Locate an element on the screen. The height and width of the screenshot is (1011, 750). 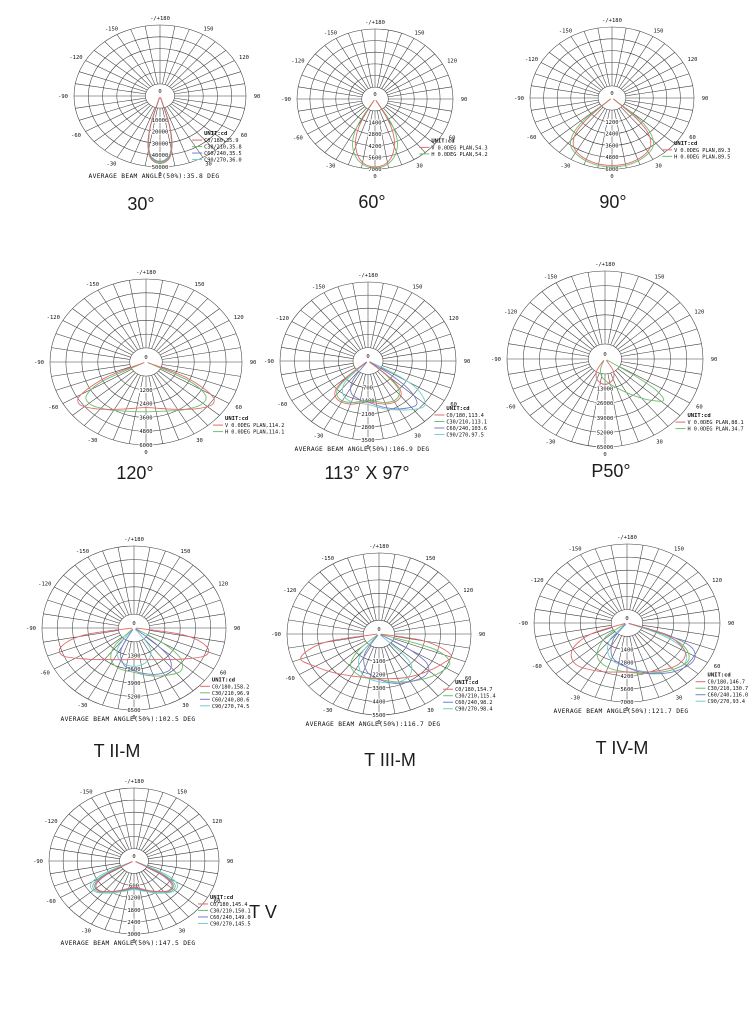
scale-tick-label: 1100 is located at coordinates (378, 662).